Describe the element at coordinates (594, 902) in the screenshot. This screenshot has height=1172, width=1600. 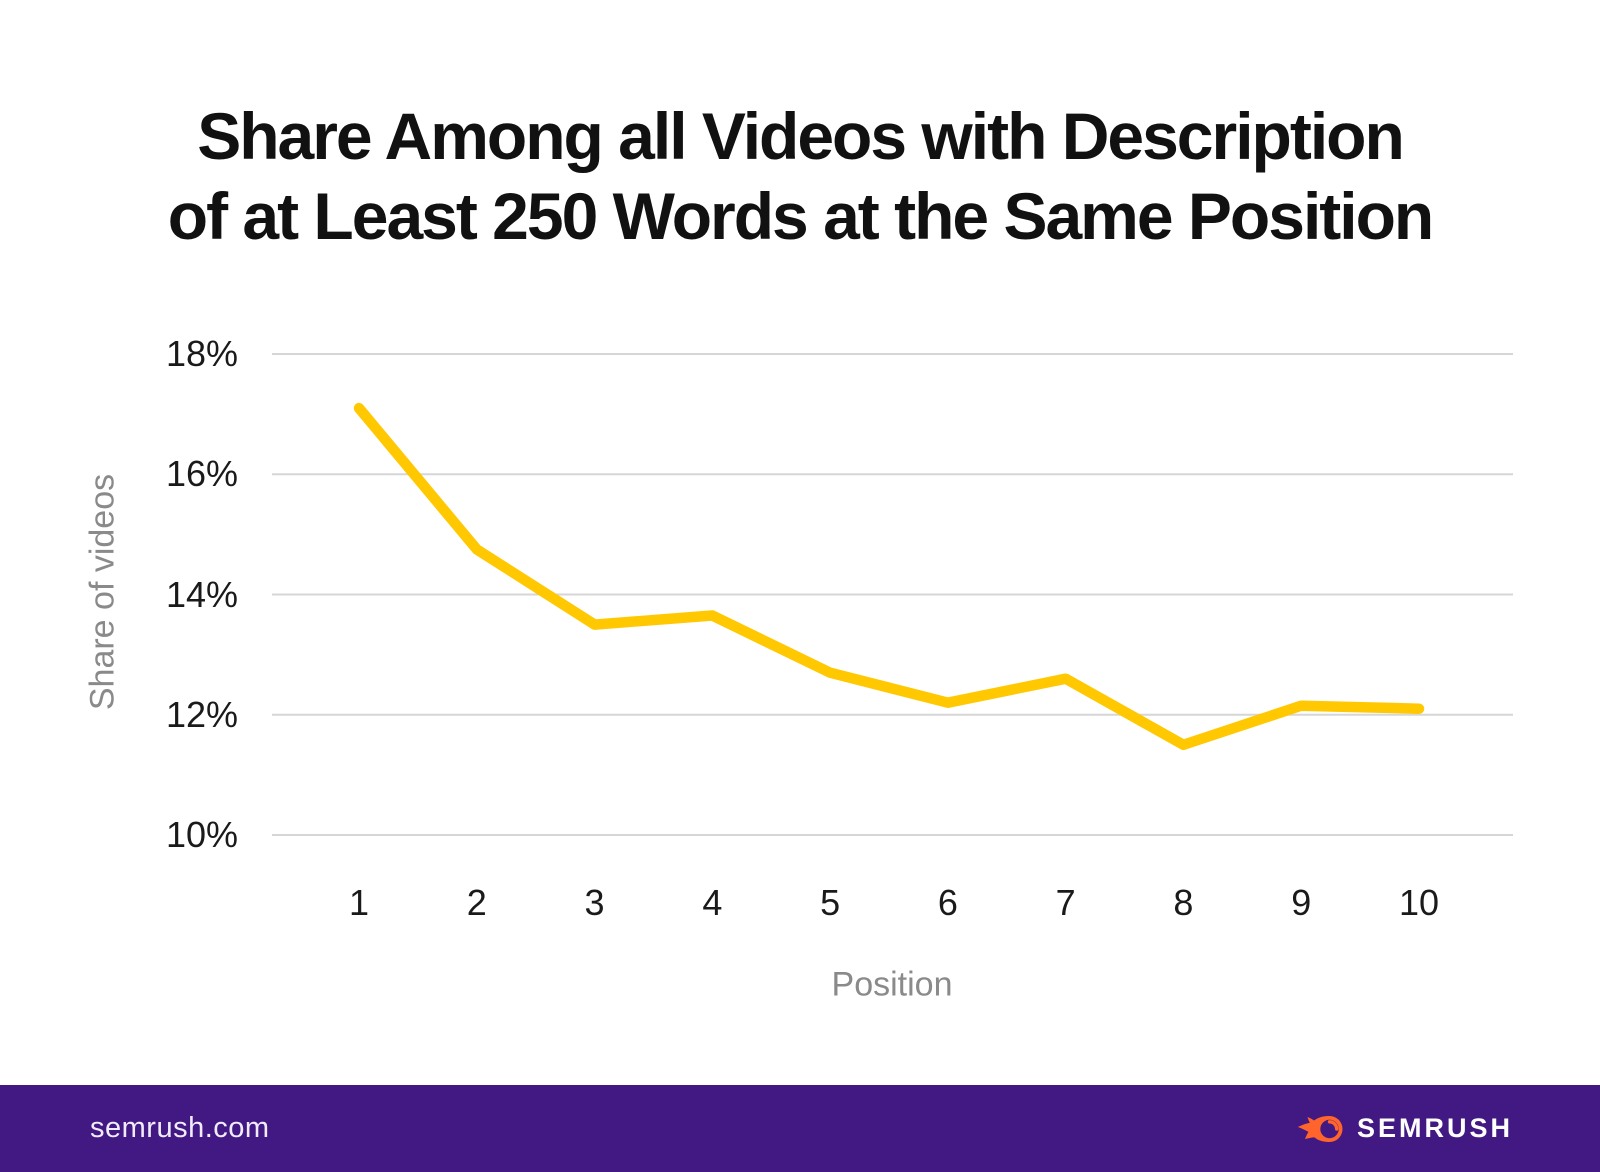
I see `x-tick-label: 3` at that location.